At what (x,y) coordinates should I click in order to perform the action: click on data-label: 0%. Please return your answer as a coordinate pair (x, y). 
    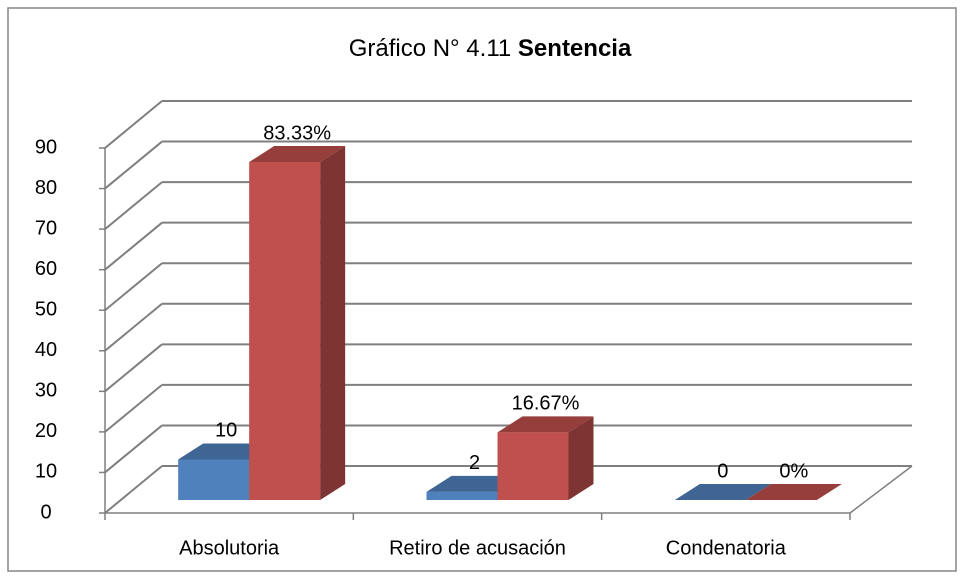
    Looking at the image, I should click on (793, 471).